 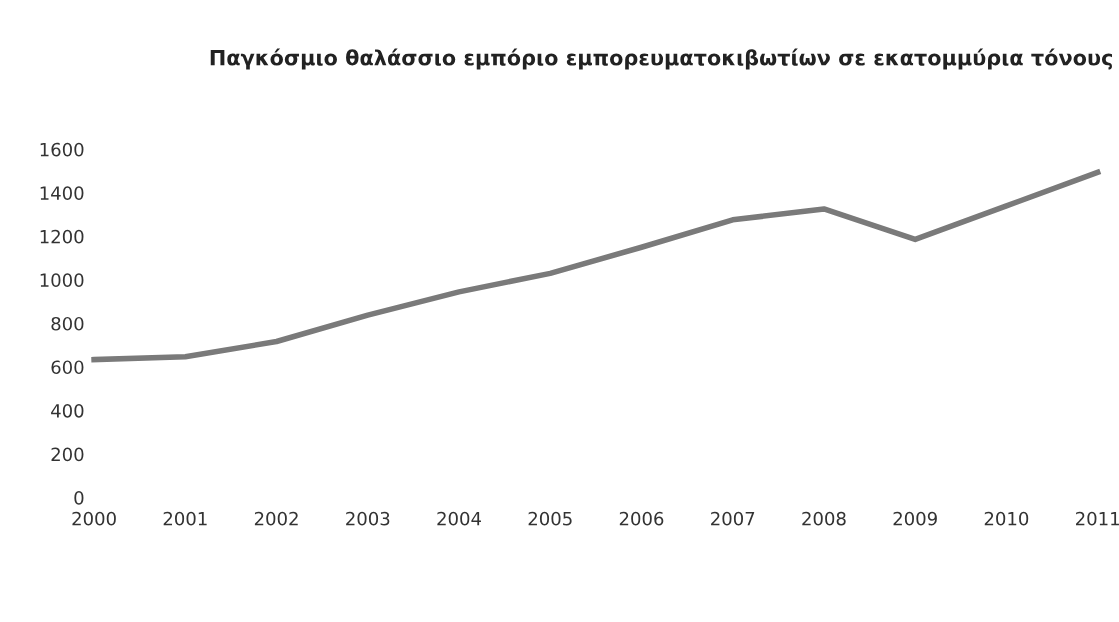 I want to click on x-tick-label: 2001, so click(x=185, y=518).